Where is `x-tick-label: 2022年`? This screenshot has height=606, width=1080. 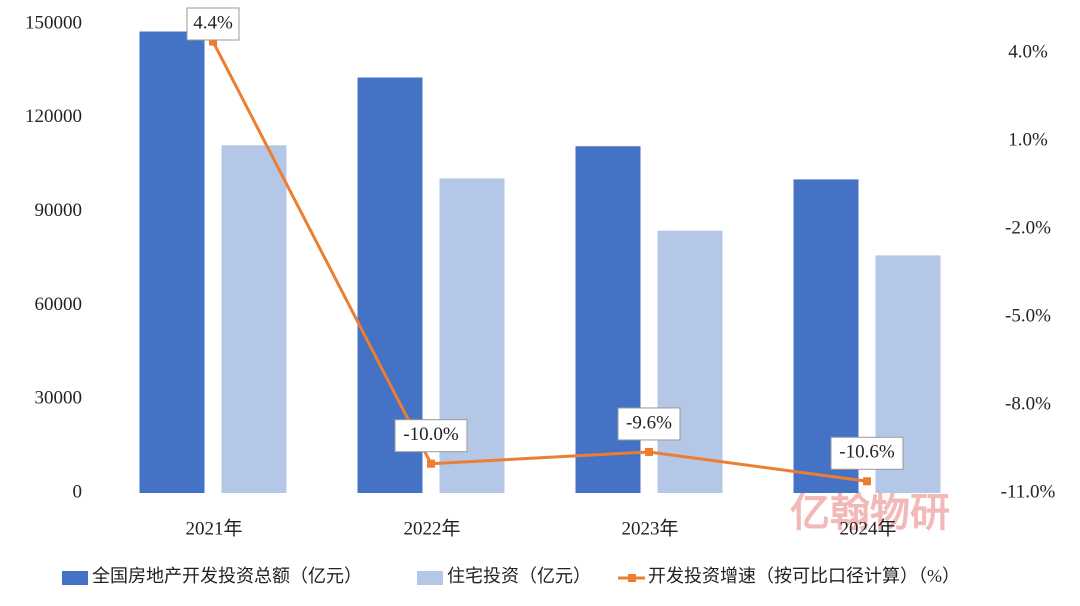 x-tick-label: 2022年 is located at coordinates (431, 528).